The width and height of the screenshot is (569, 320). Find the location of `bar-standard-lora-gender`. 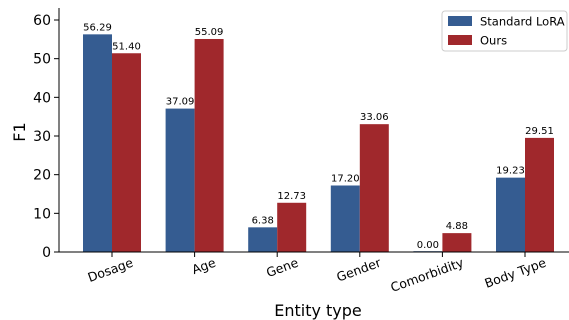

bar-standard-lora-gender is located at coordinates (345, 218).